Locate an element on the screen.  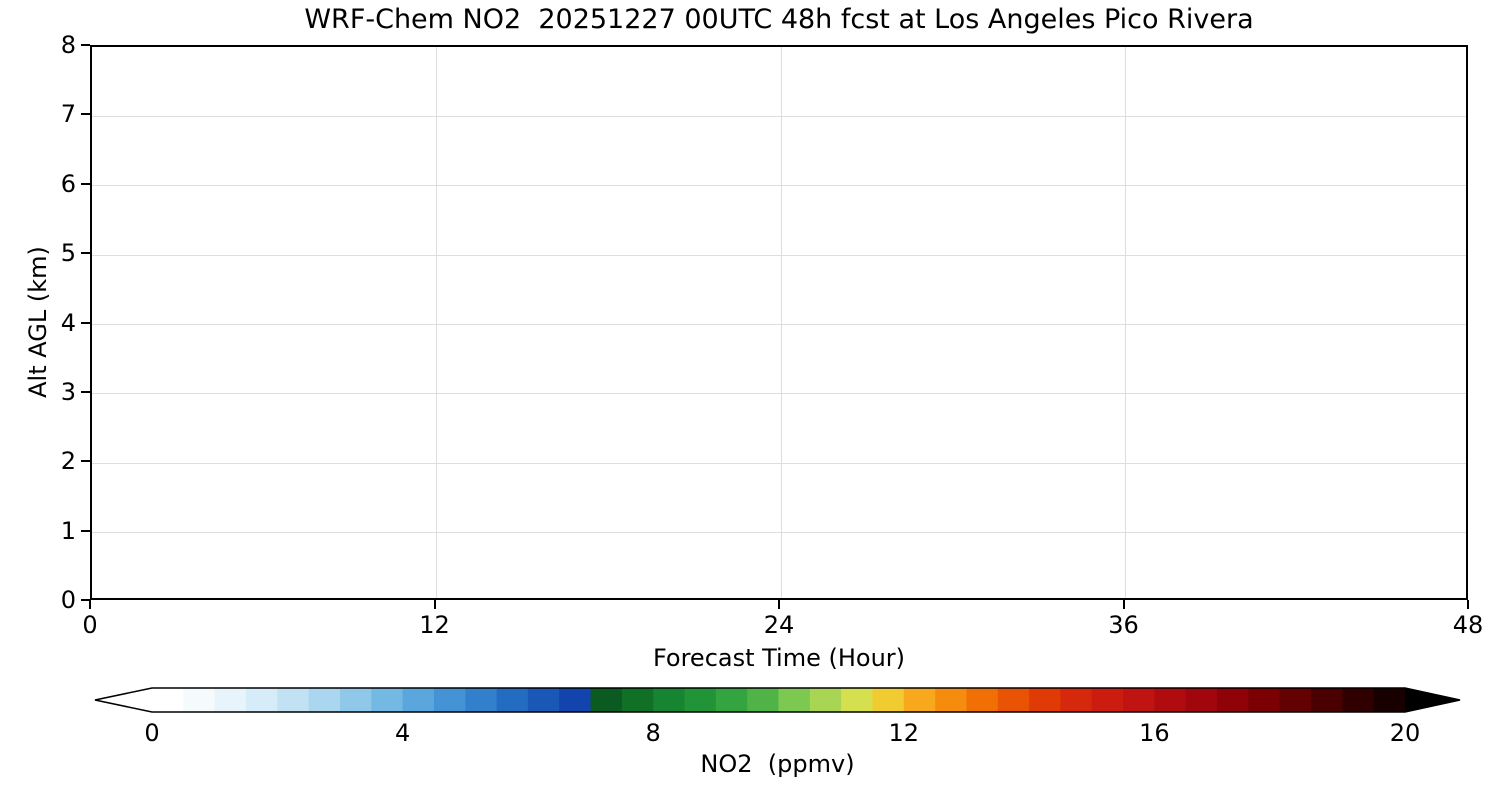
colorbar is located at coordinates (777, 700).